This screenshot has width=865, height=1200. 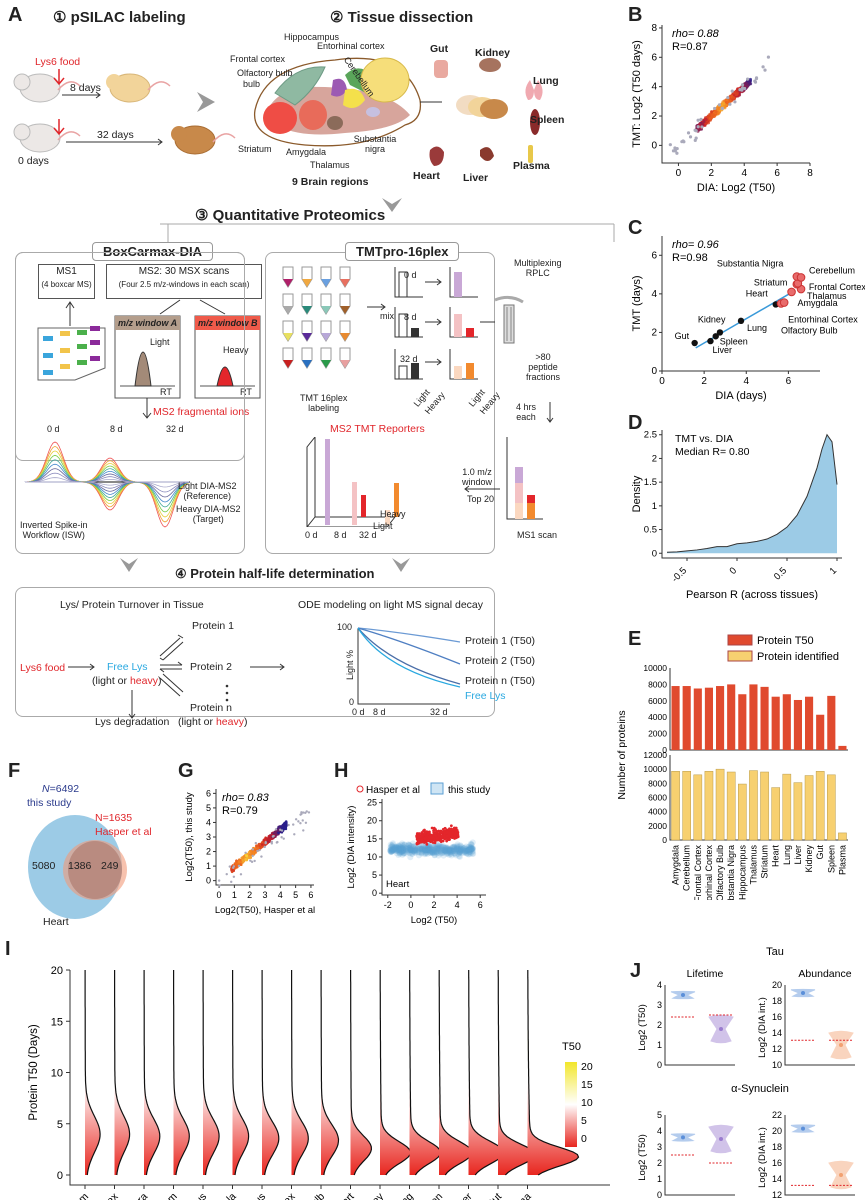 What do you see at coordinates (462, 1195) in the screenshot?
I see `category-label: Liver` at bounding box center [462, 1195].